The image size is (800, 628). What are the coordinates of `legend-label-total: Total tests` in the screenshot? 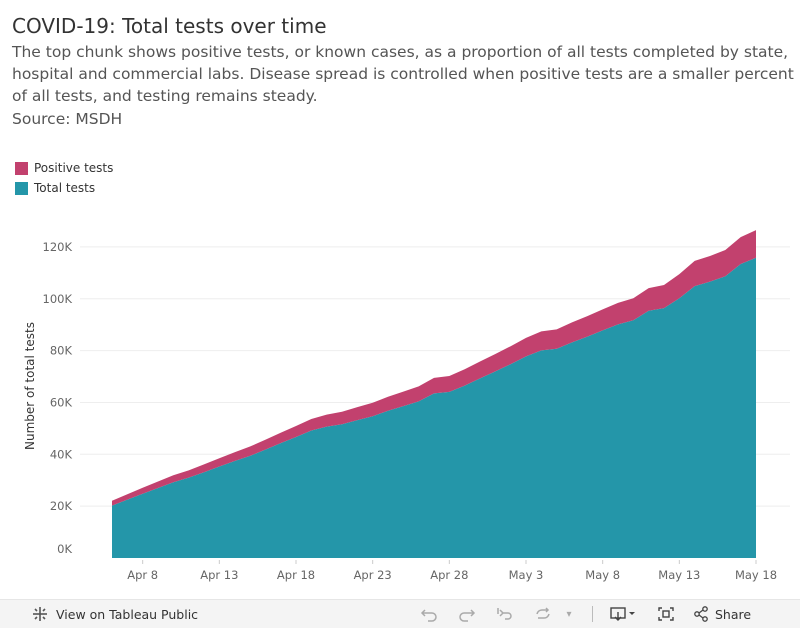 It's located at (65, 188).